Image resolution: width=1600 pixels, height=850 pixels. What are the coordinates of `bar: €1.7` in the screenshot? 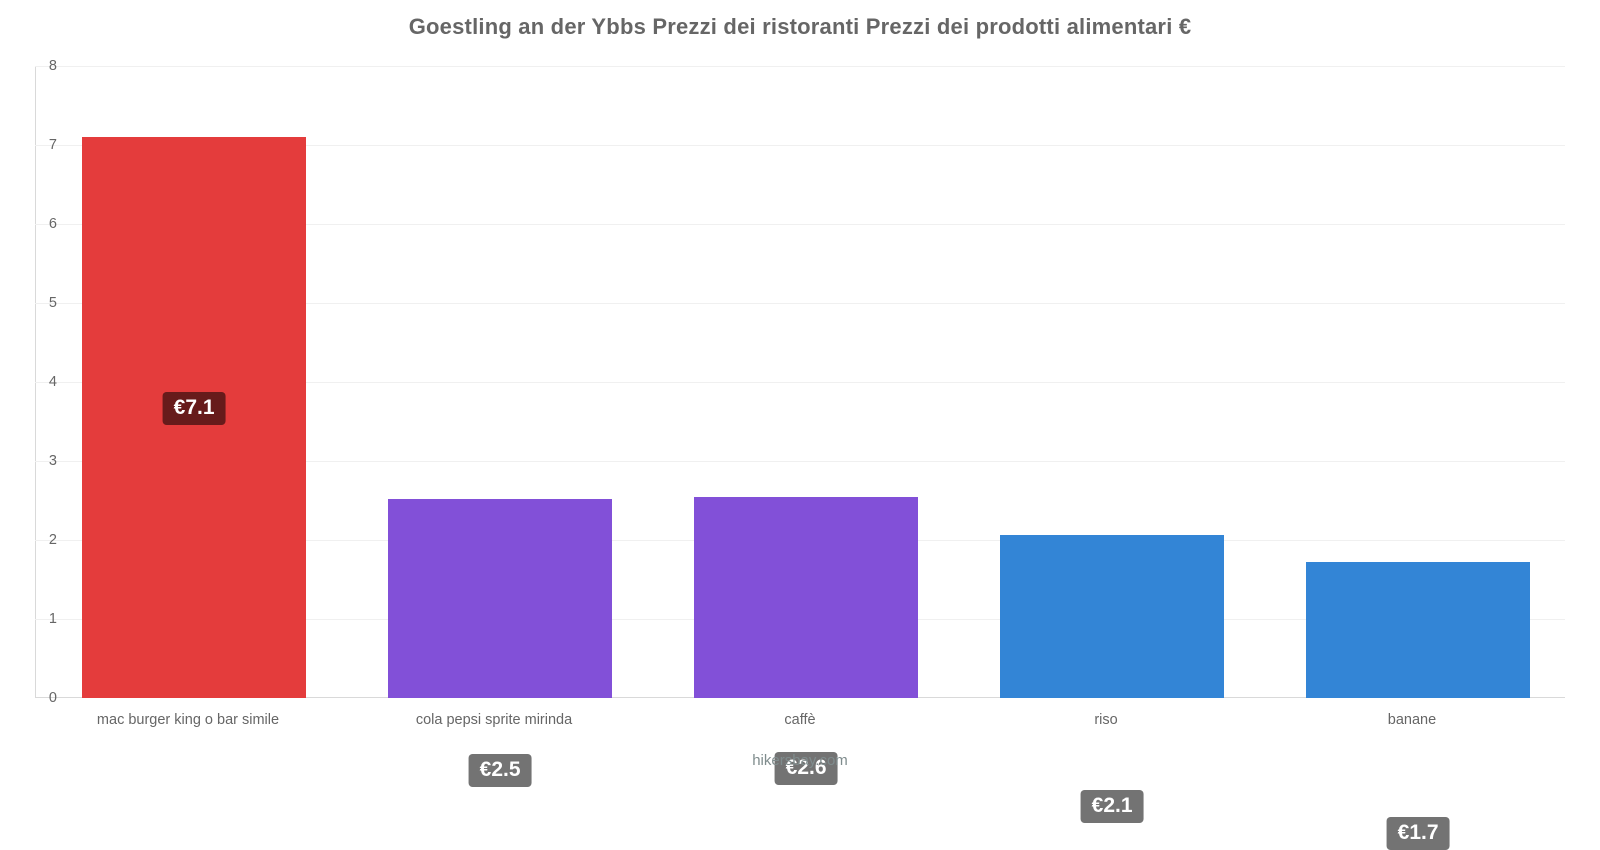 It's located at (1418, 706).